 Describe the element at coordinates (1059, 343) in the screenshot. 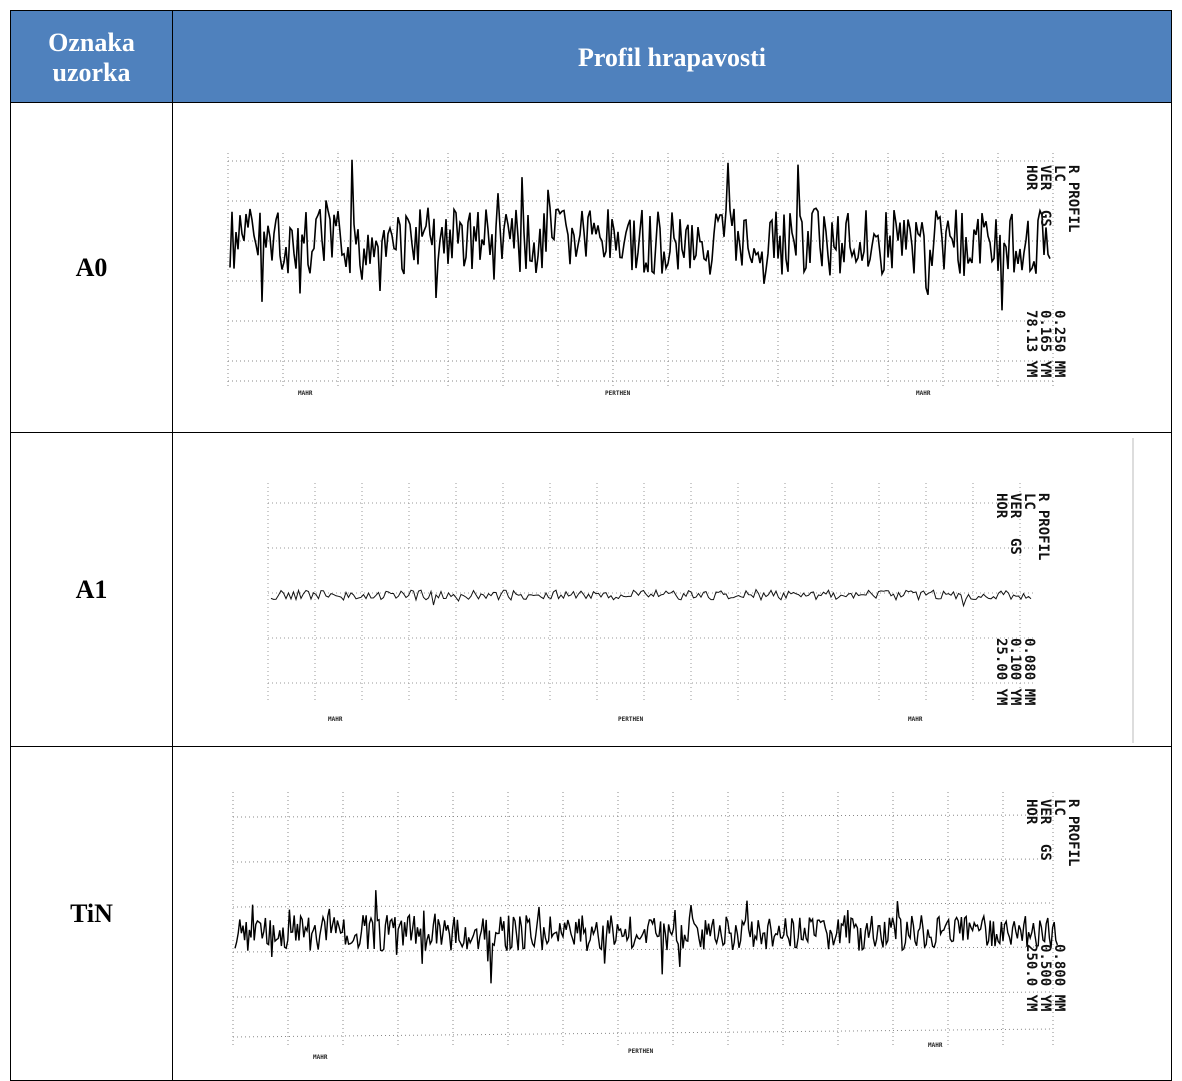

I see `svg-text: 0.250 MM` at that location.